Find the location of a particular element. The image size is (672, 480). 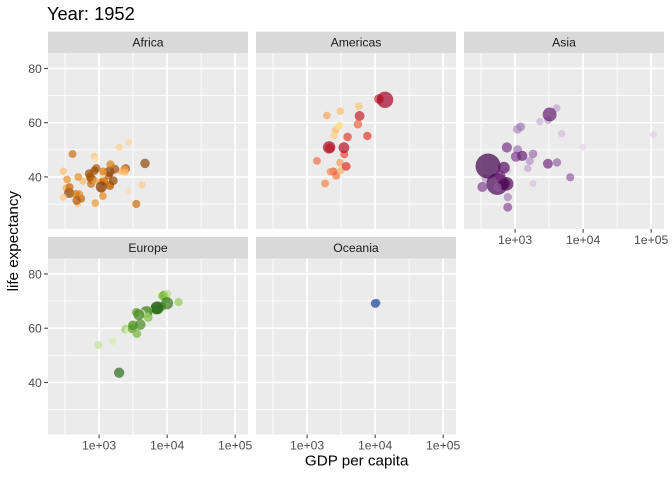

svg-text: Year: 1952 is located at coordinates (91, 13).